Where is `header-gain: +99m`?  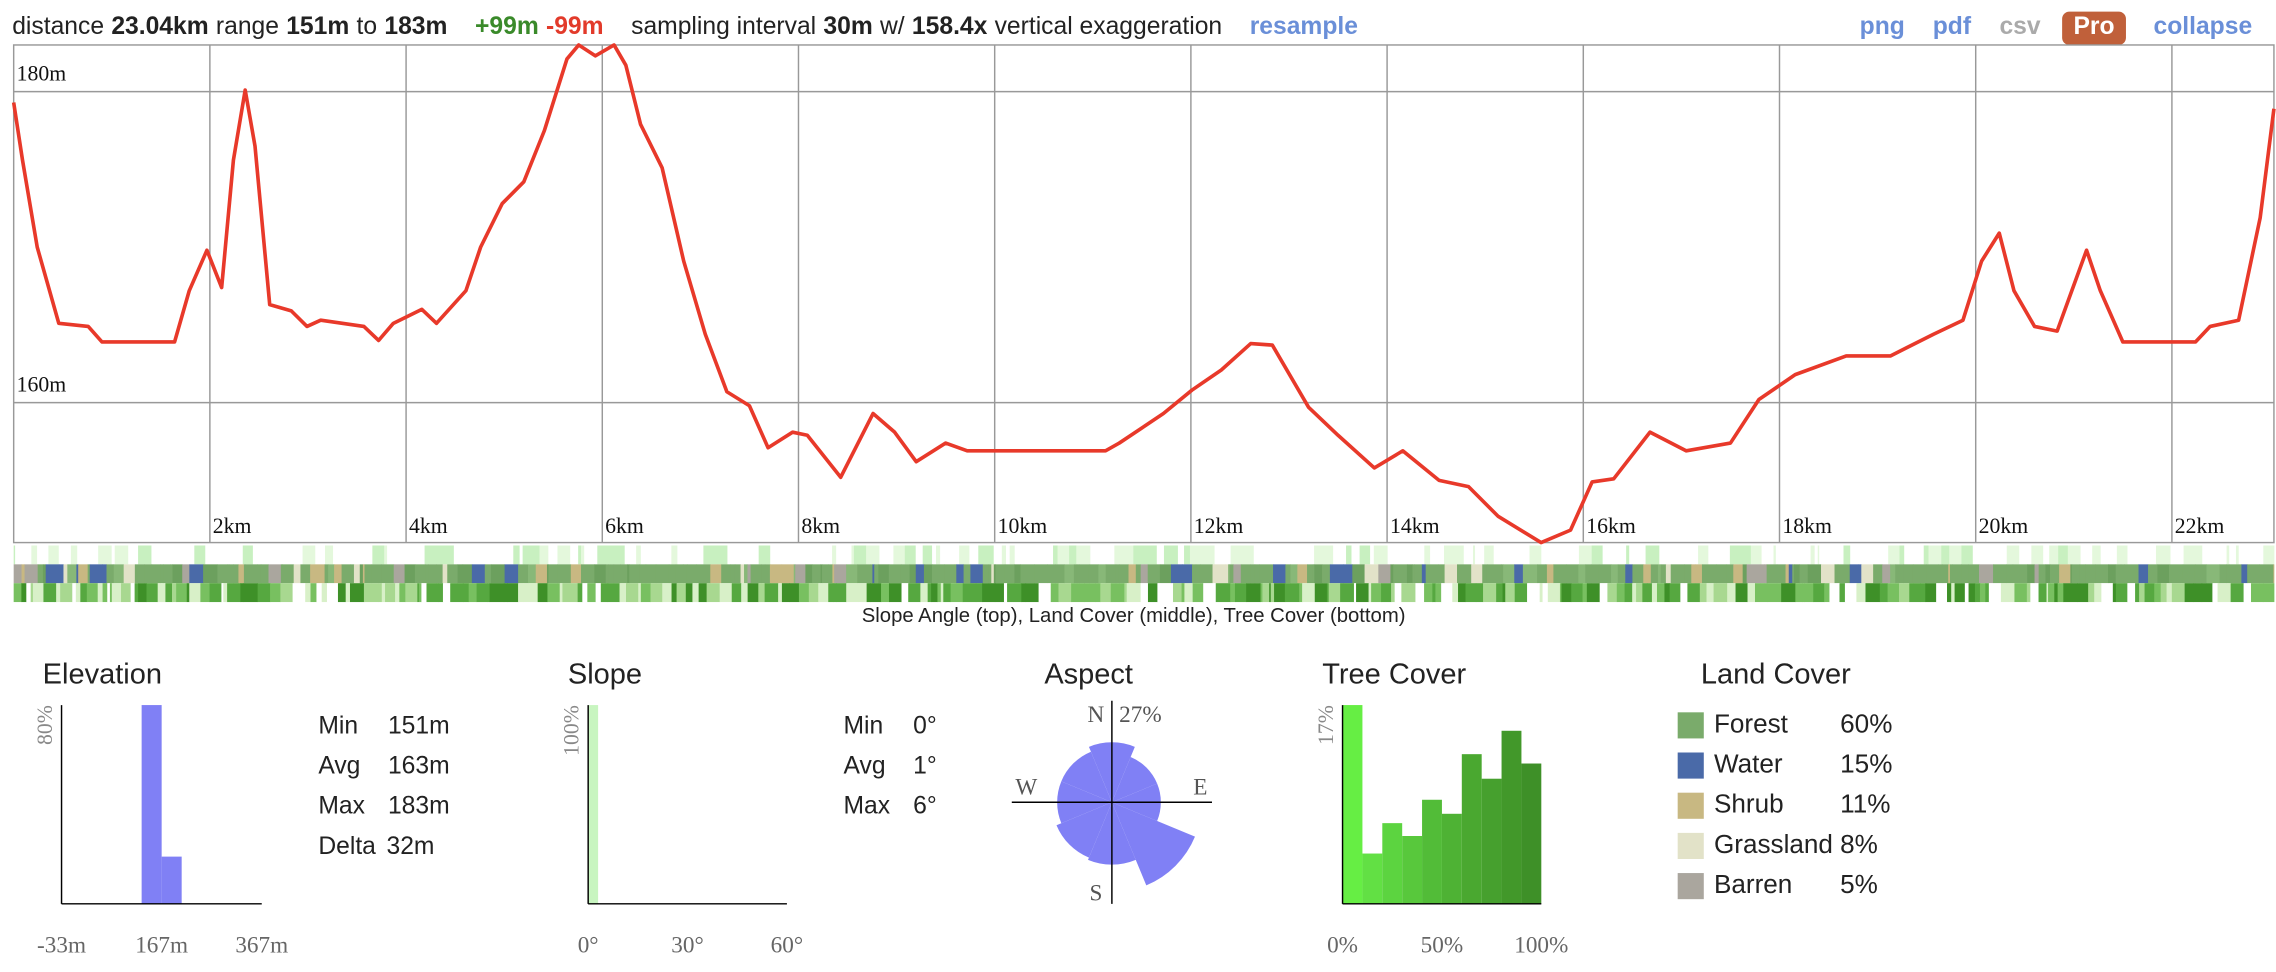 header-gain: +99m is located at coordinates (507, 26).